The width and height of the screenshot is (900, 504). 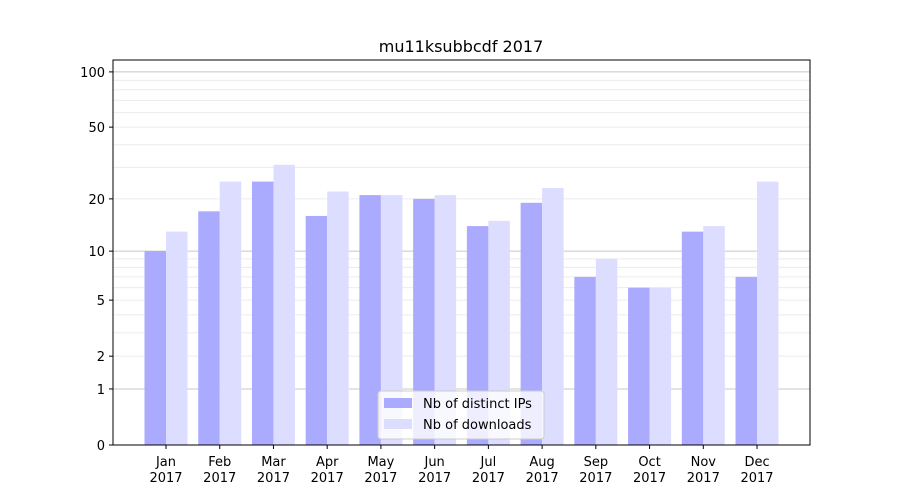 What do you see at coordinates (101, 301) in the screenshot?
I see `y-tick-label: 5` at bounding box center [101, 301].